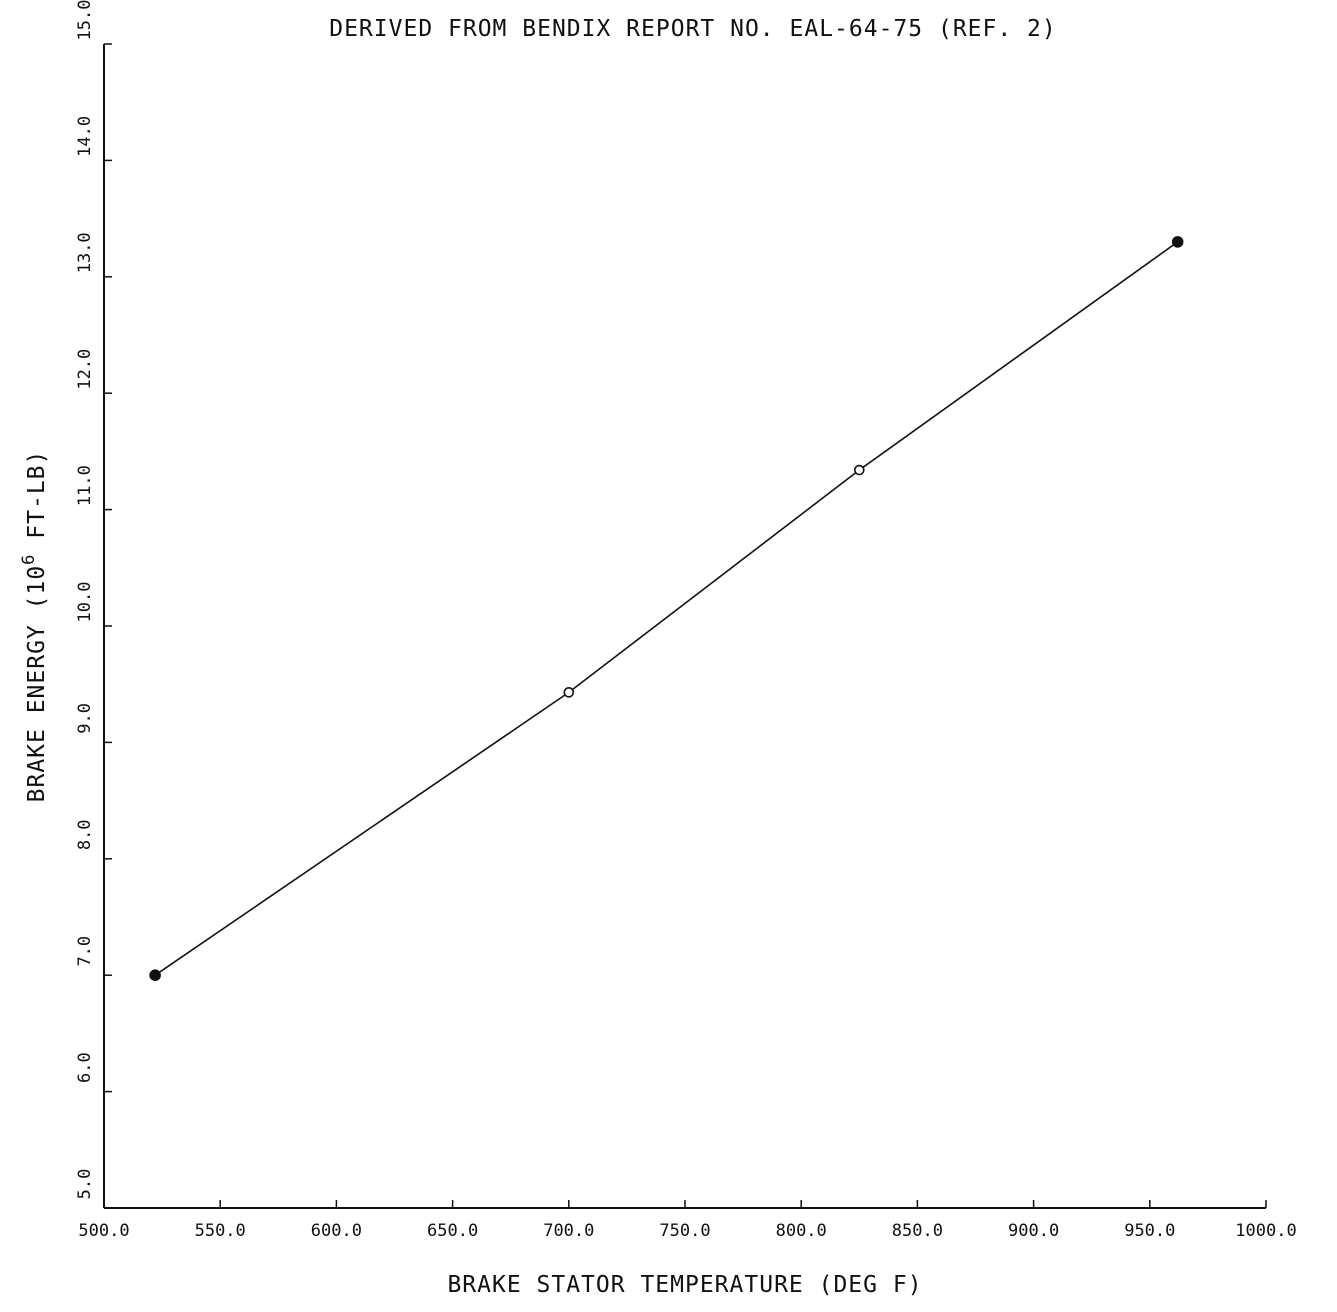 This screenshot has width=1337, height=1312. I want to click on x-tick-label: 950.0, so click(1149, 1231).